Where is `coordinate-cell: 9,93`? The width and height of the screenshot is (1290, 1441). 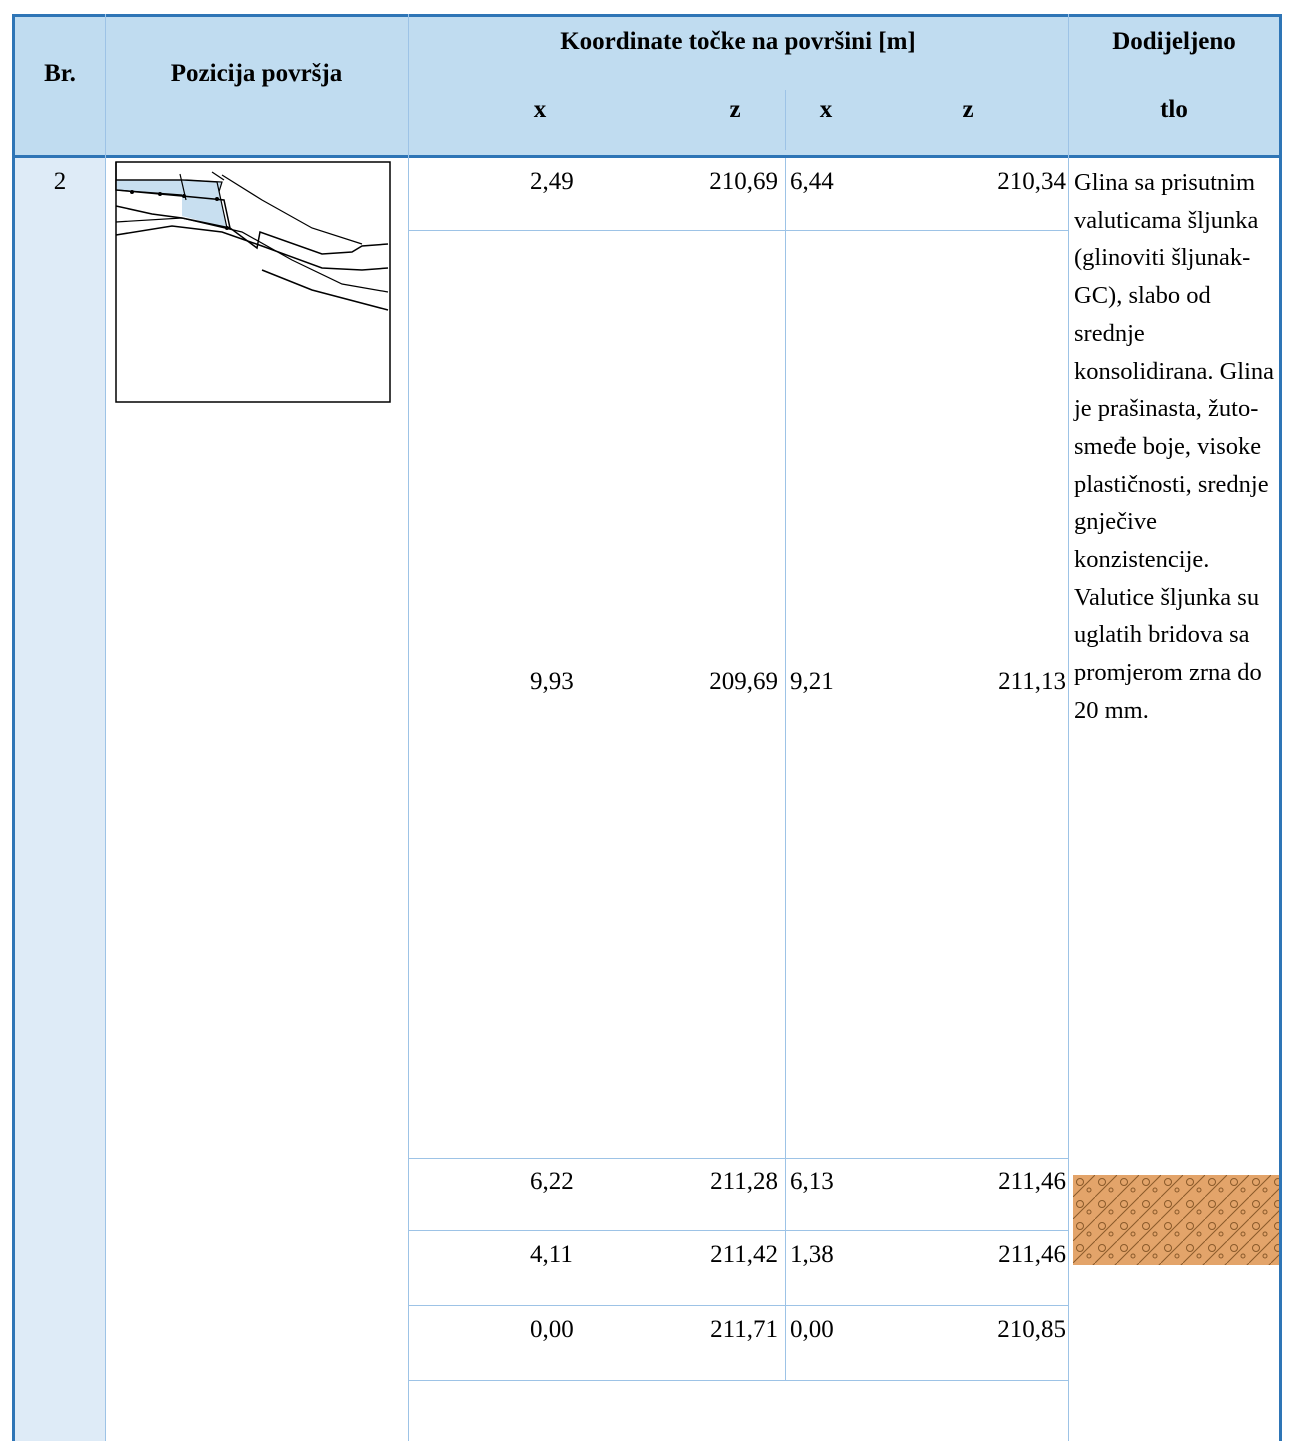 coordinate-cell: 9,93 is located at coordinates (552, 681).